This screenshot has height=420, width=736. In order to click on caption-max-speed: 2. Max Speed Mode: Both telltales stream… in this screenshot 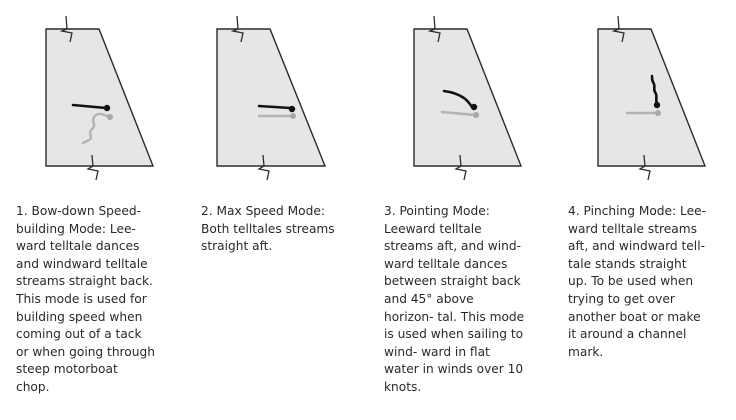, I will do `click(268, 229)`.